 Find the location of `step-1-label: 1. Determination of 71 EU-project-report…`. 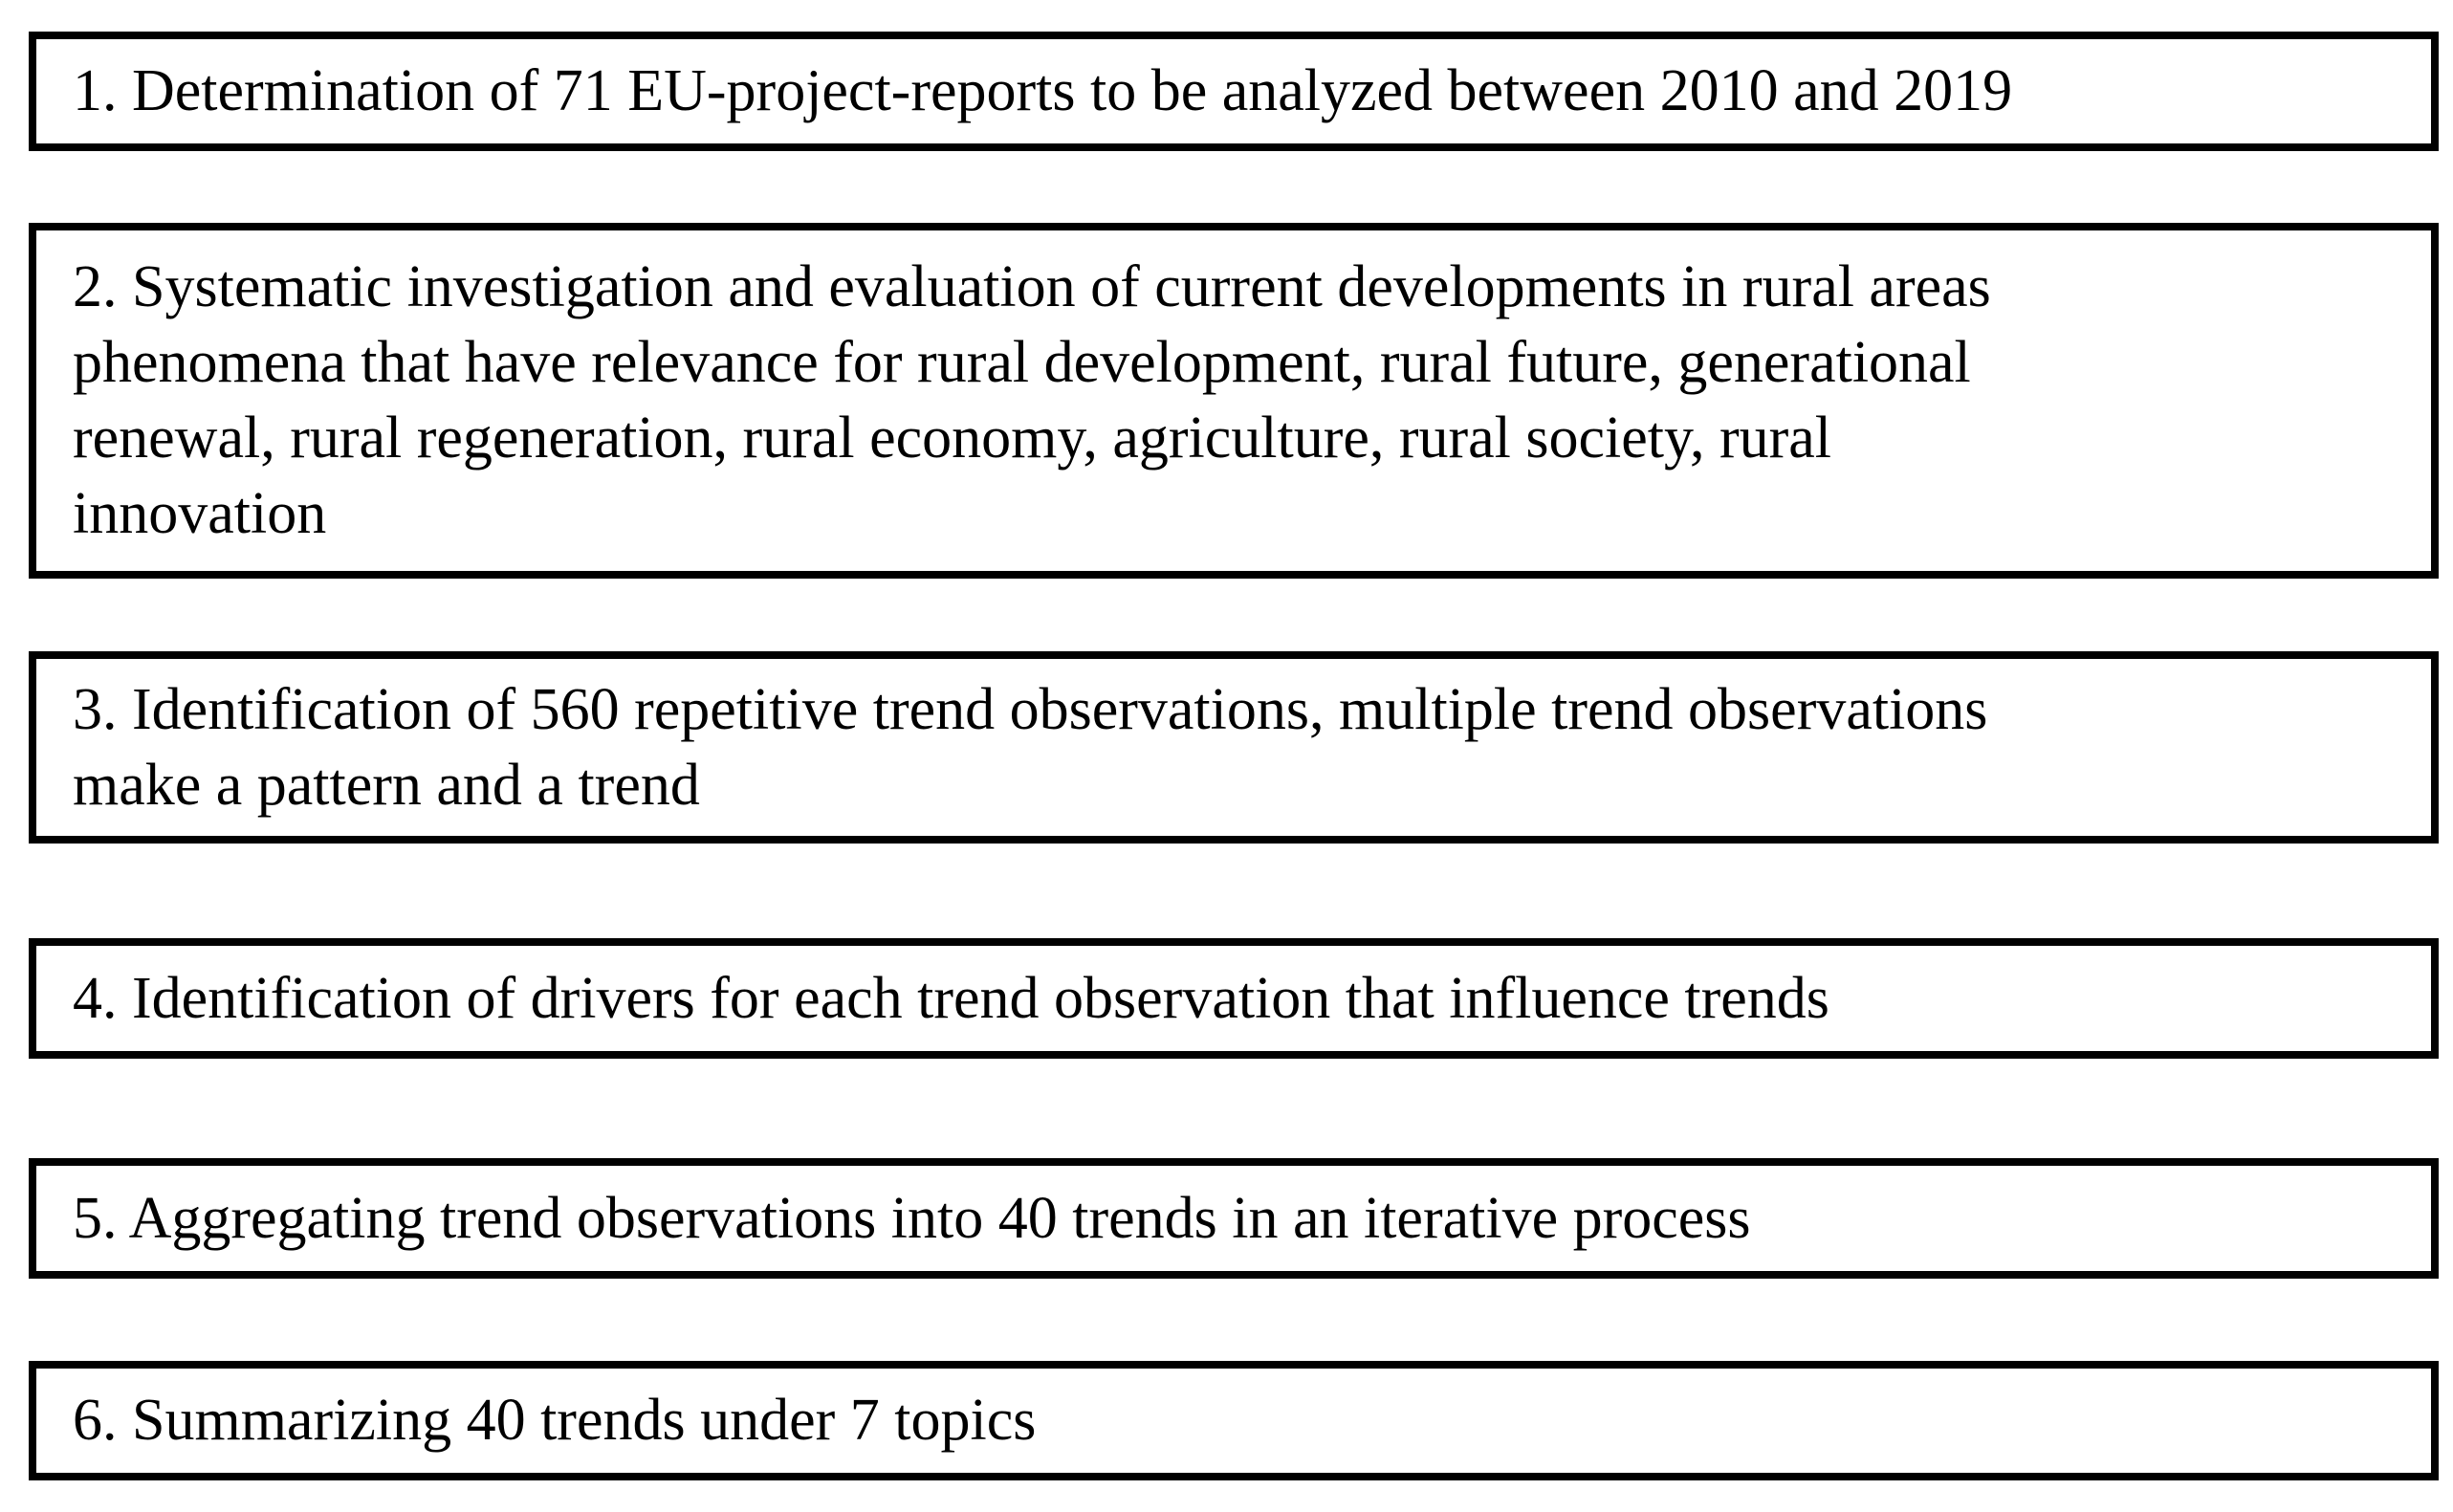

step-1-label: 1. Determination of 71 EU-project-report… is located at coordinates (1043, 90).